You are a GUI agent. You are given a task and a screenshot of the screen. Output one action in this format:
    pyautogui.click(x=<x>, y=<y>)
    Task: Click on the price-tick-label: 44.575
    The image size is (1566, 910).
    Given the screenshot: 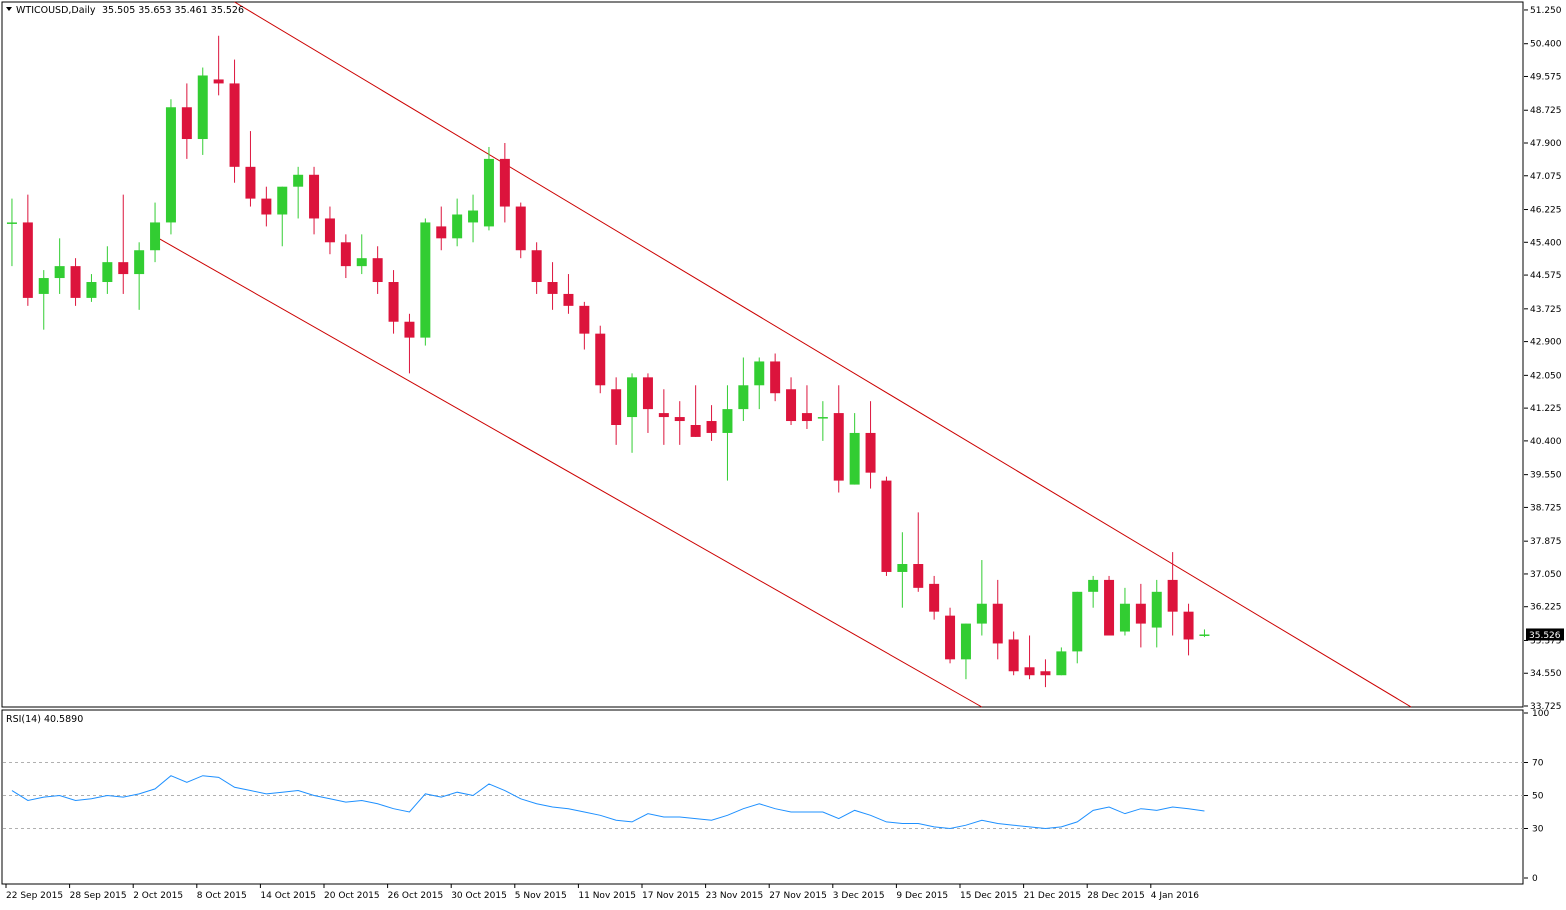 What is the action you would take?
    pyautogui.click(x=1546, y=276)
    